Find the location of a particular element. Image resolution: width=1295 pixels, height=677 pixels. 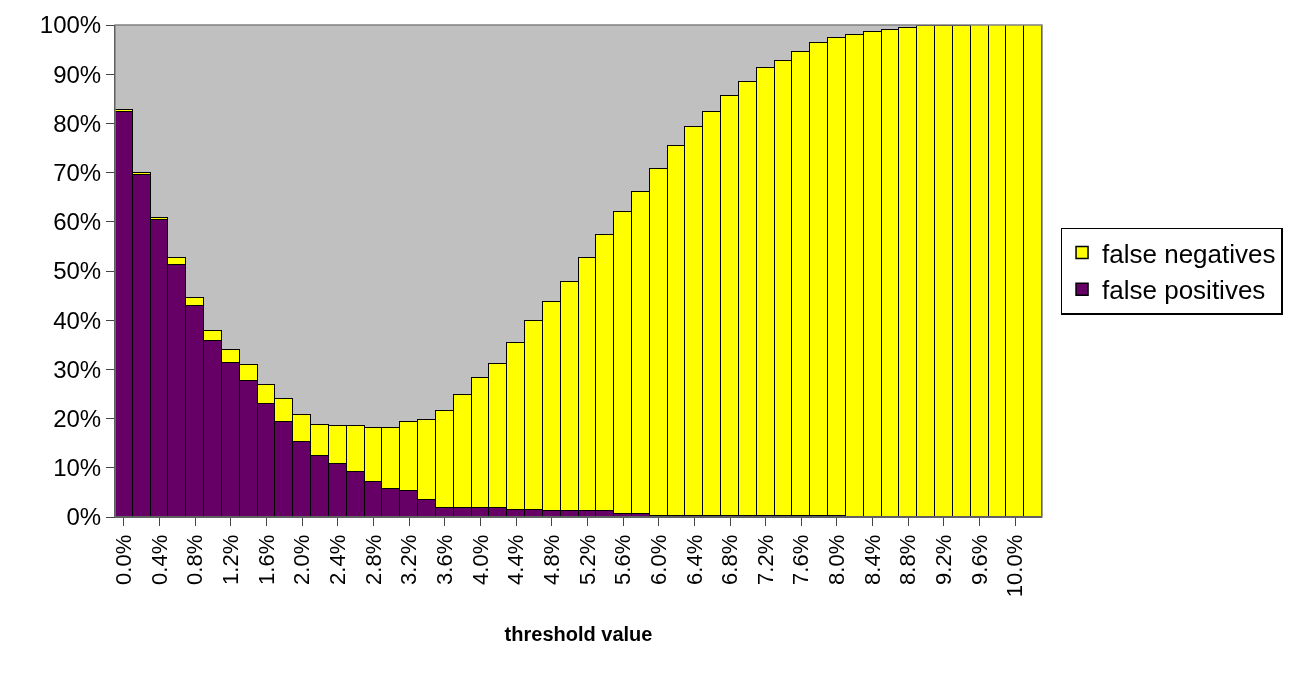

x-tick-label: 0.0% is located at coordinates (124, 559).